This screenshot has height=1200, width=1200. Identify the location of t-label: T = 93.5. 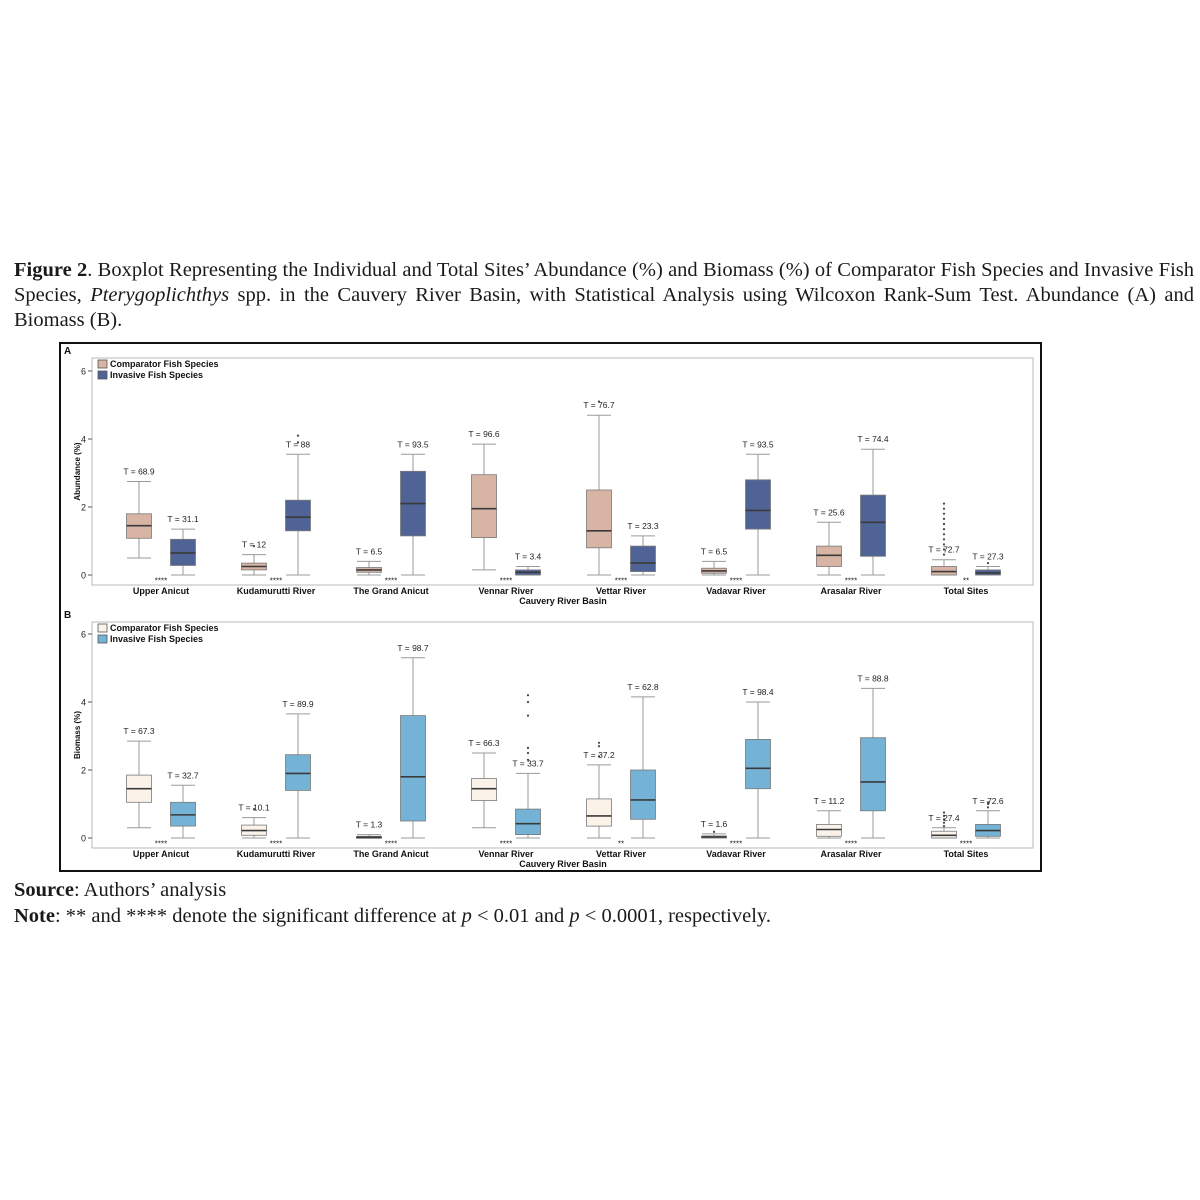
(413, 444).